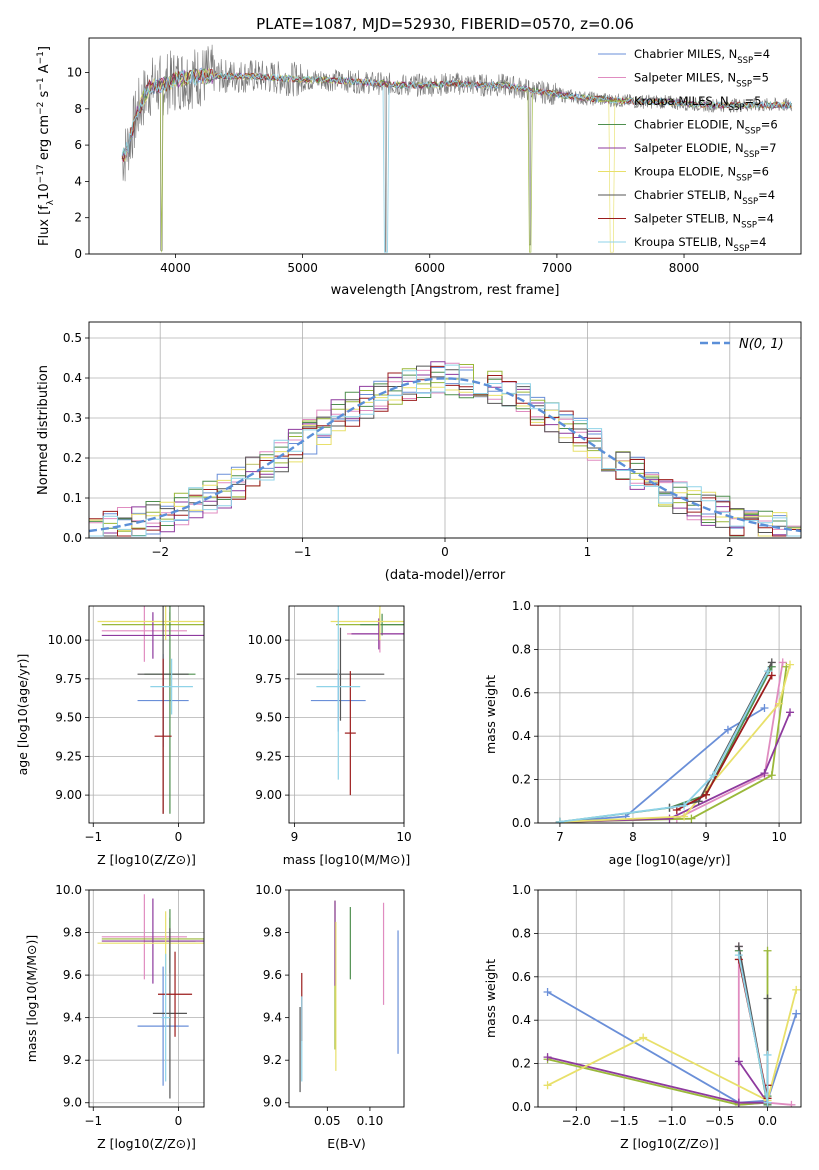  I want to click on y-tick-label: 0.3, so click(72, 418).